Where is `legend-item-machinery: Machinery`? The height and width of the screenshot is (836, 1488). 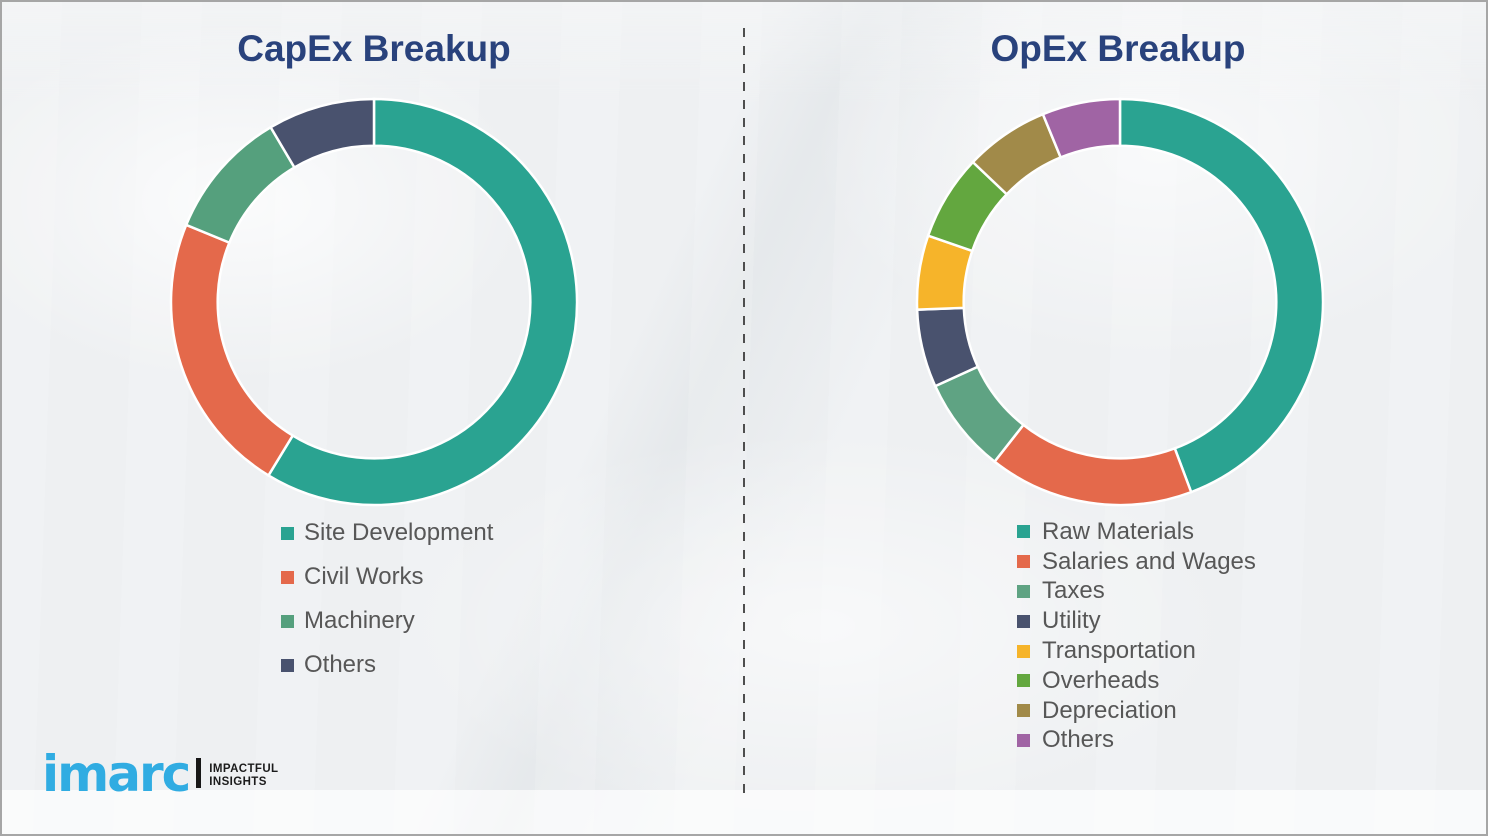 legend-item-machinery: Machinery is located at coordinates (387, 621).